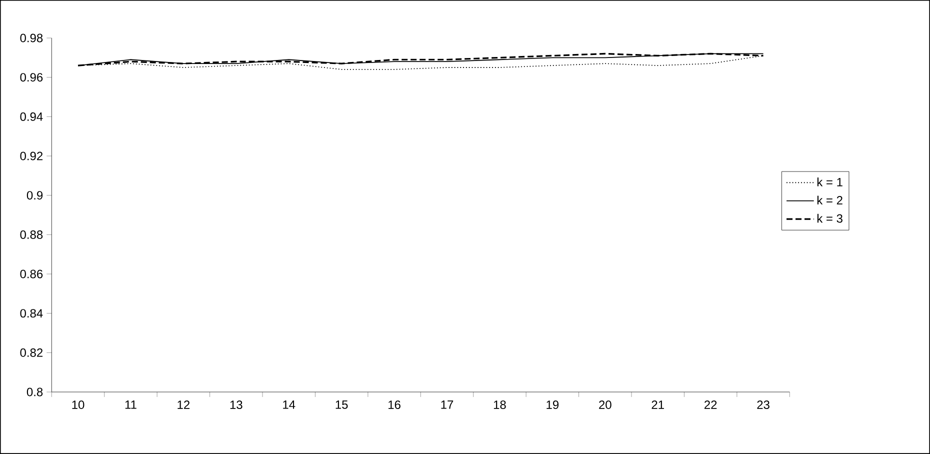  What do you see at coordinates (500, 405) in the screenshot?
I see `x-tick-label: 18` at bounding box center [500, 405].